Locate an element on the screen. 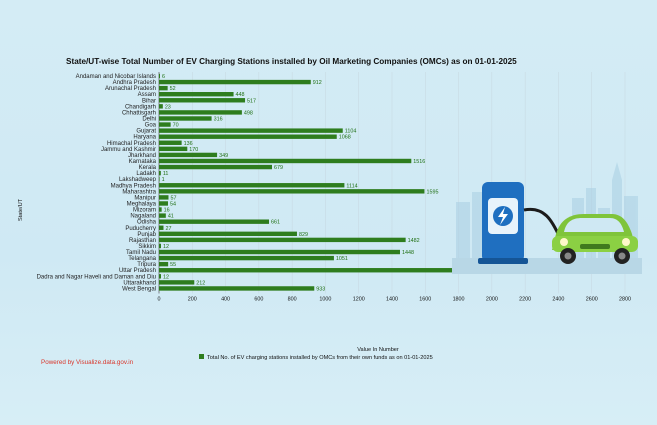 The height and width of the screenshot is (425, 657). category-label: Maharashtra is located at coordinates (139, 192).